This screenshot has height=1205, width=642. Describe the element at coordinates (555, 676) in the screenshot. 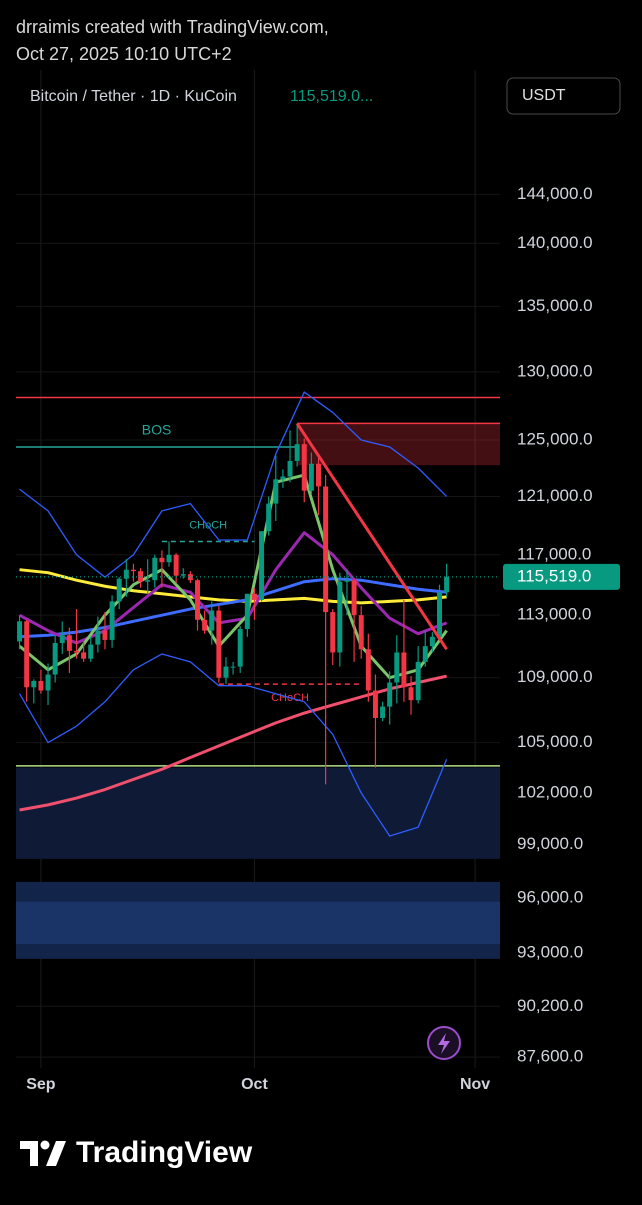

I see `y-tick-label: 109,000.0` at that location.